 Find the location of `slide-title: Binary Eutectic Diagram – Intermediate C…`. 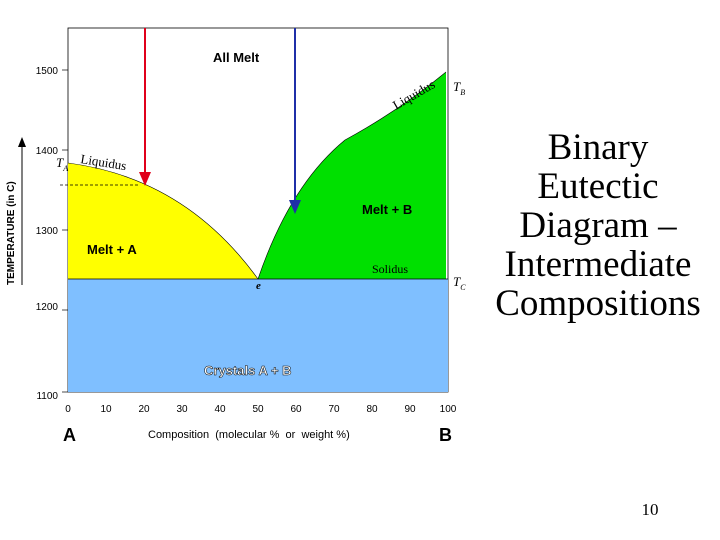

slide-title: Binary Eutectic Diagram – Intermediate C… is located at coordinates (598, 225).